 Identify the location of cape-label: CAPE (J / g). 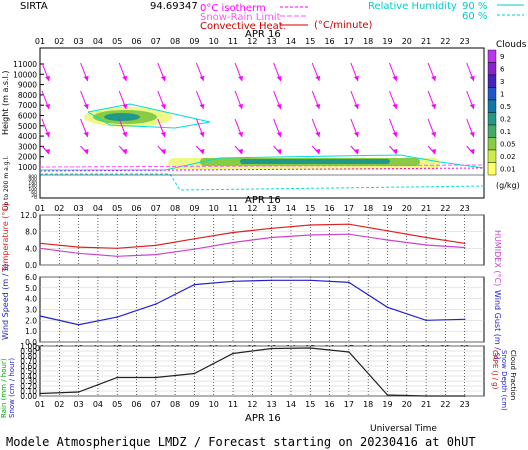
(495, 370).